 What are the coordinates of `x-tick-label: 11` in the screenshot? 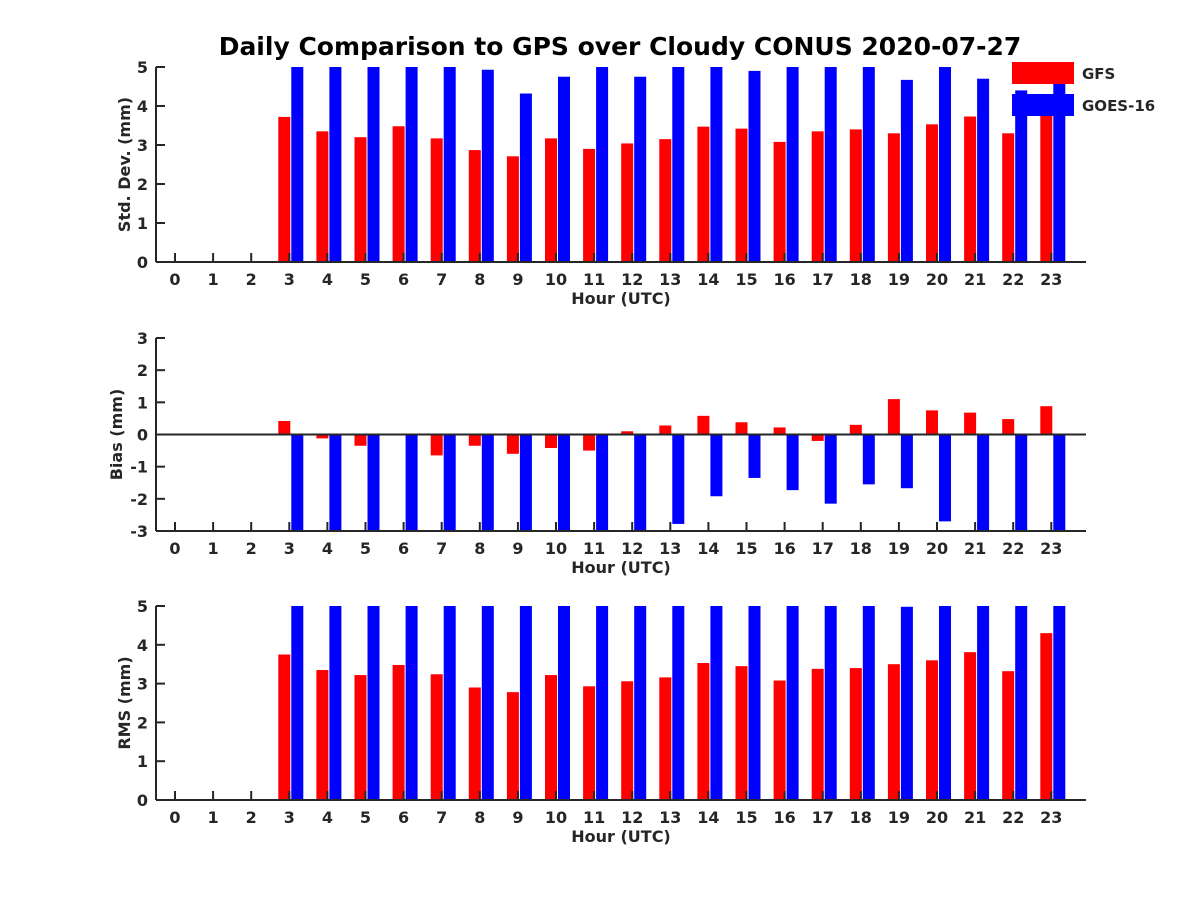 It's located at (594, 279).